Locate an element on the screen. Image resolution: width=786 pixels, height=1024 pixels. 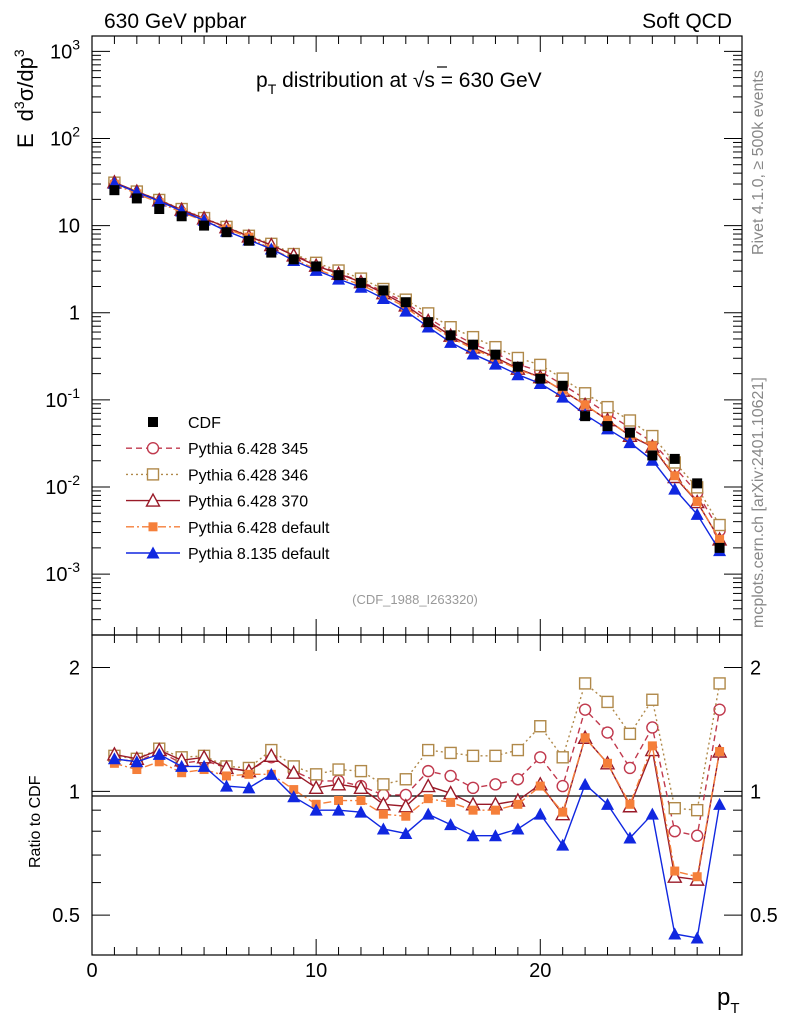
legend-label: CDF is located at coordinates (204, 423).